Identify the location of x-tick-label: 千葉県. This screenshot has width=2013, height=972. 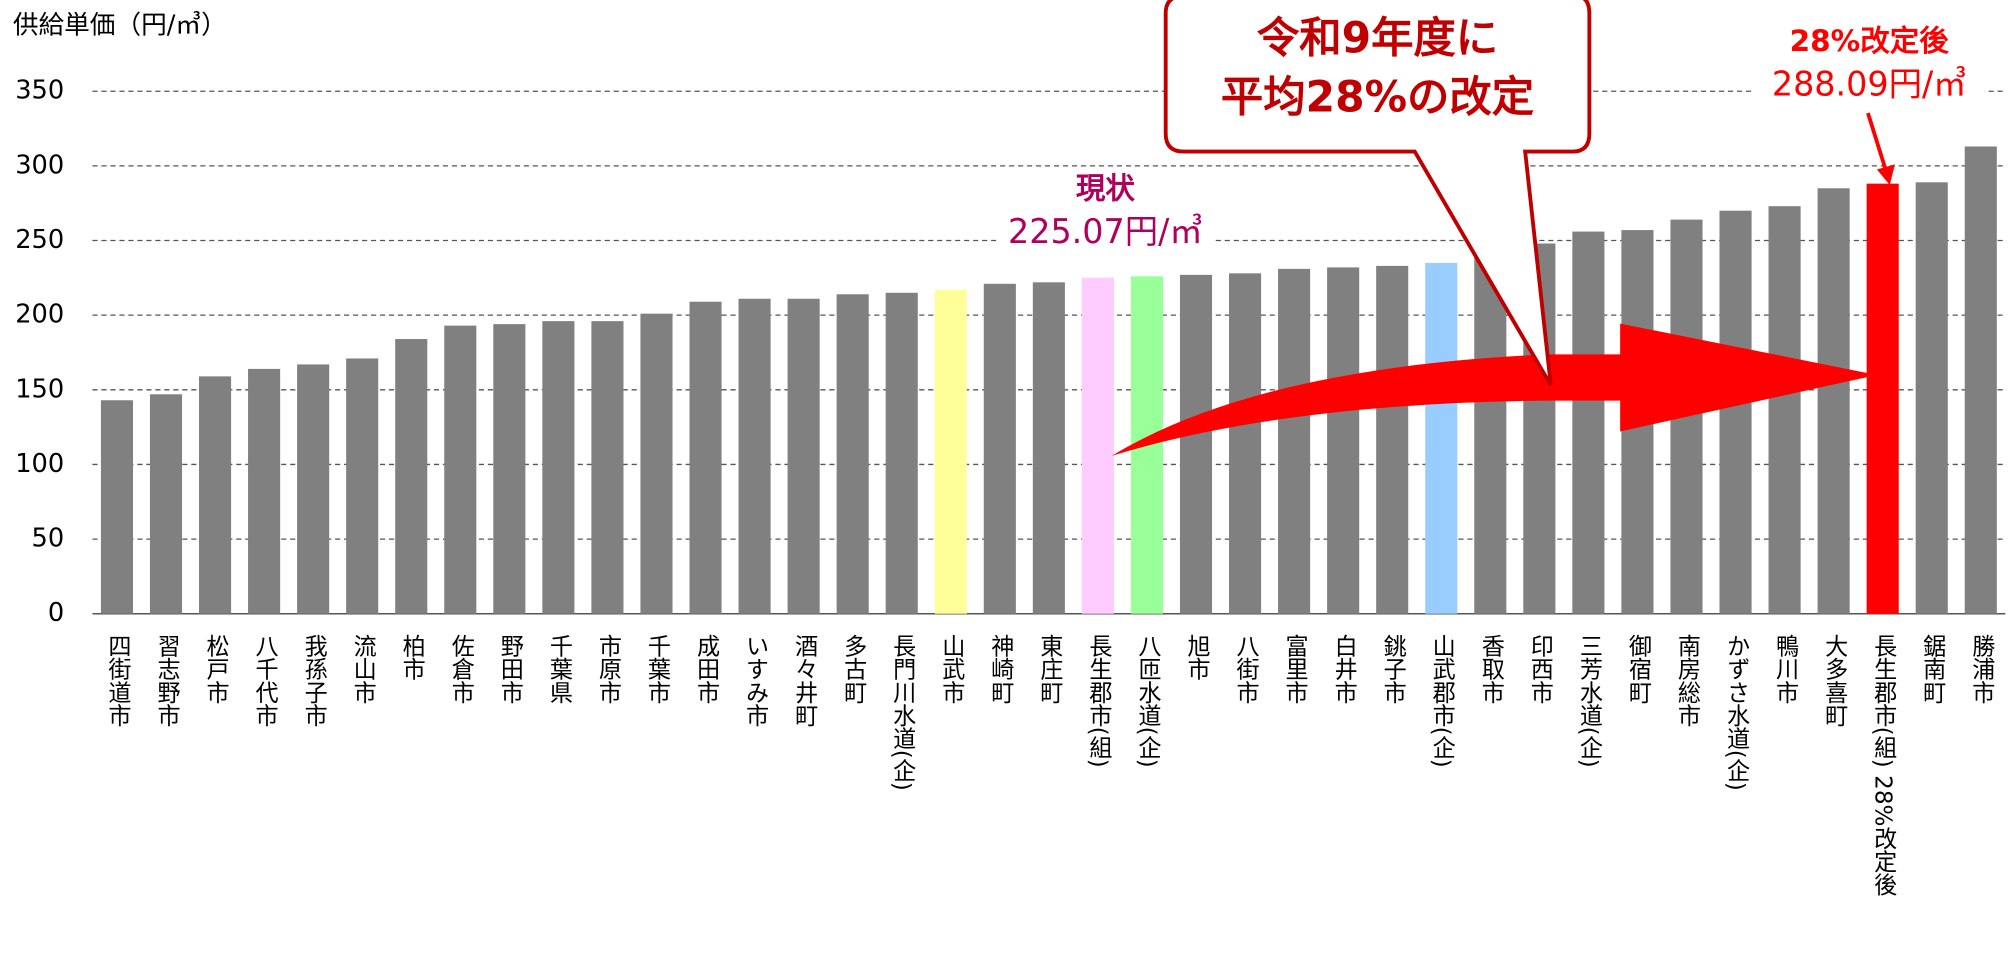
(559, 669).